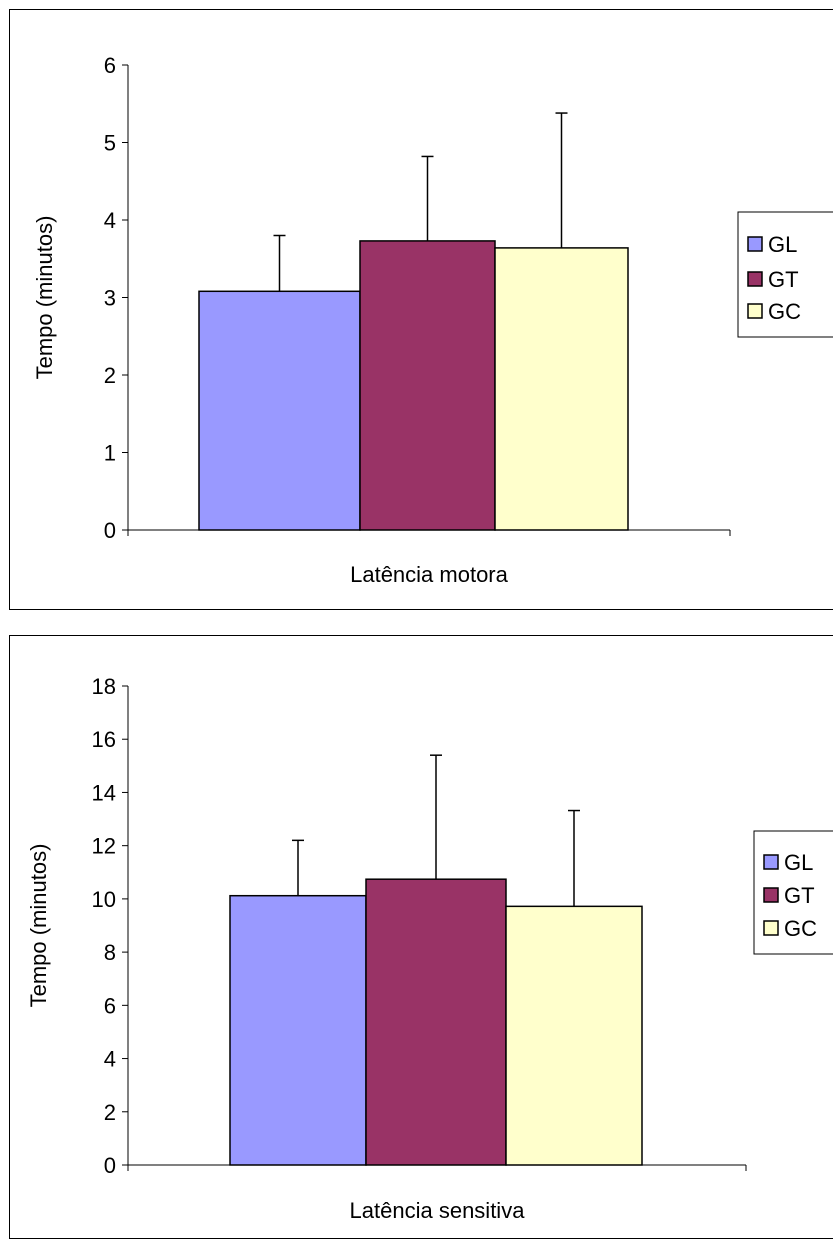 Image resolution: width=833 pixels, height=1241 pixels. Describe the element at coordinates (104, 846) in the screenshot. I see `y-tick-label: 12` at that location.